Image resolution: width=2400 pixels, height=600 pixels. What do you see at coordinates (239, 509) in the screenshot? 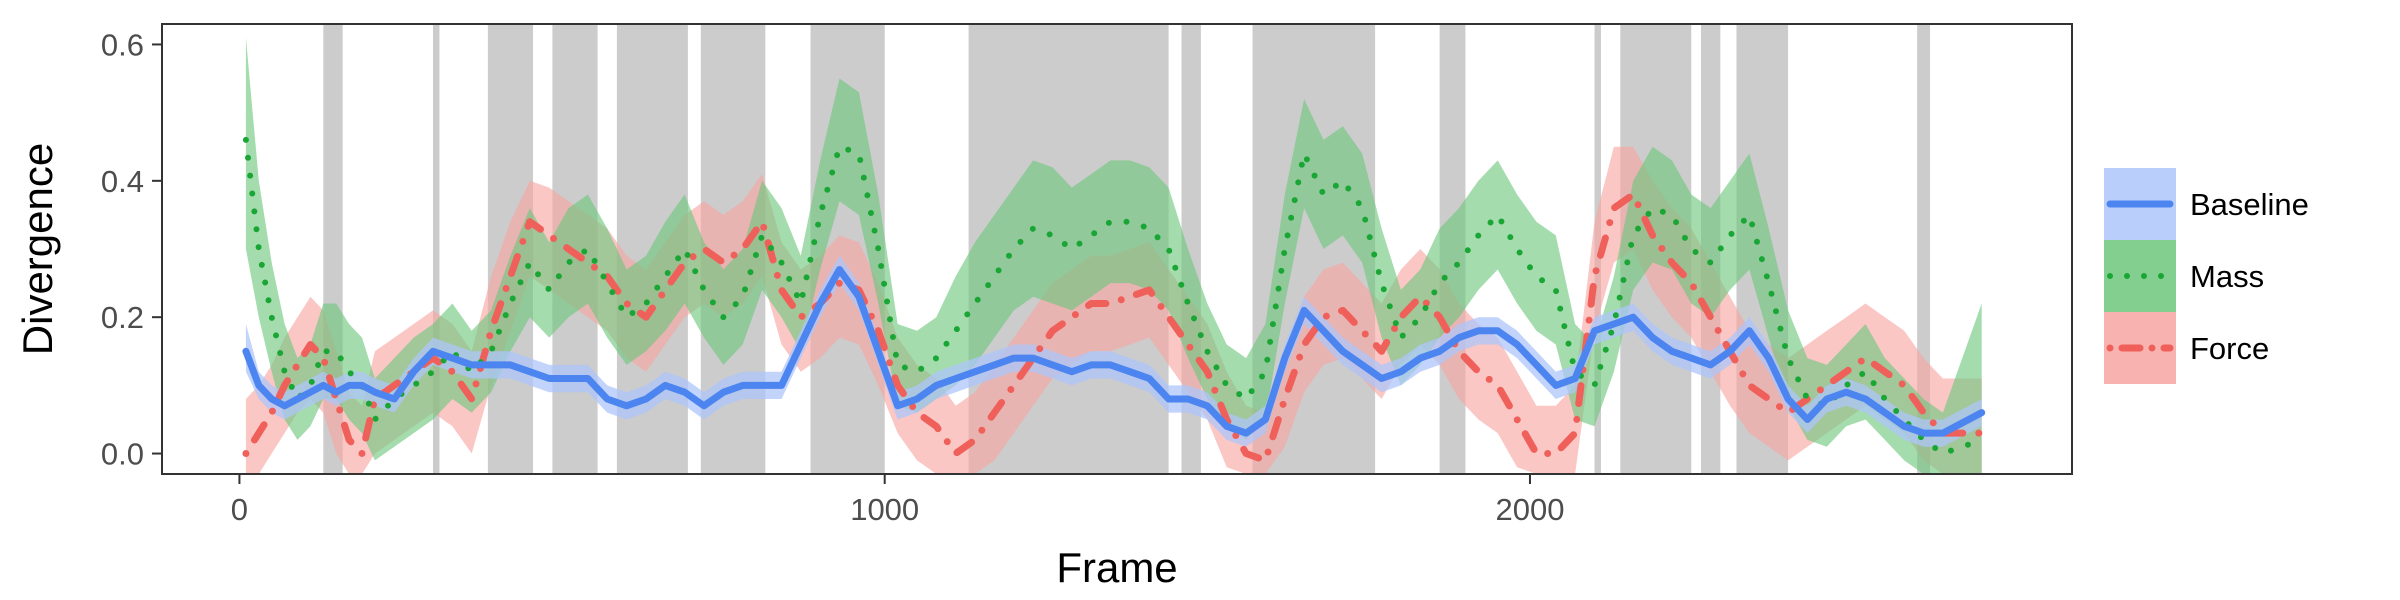
I see `x-tick-label: 0` at bounding box center [239, 509].